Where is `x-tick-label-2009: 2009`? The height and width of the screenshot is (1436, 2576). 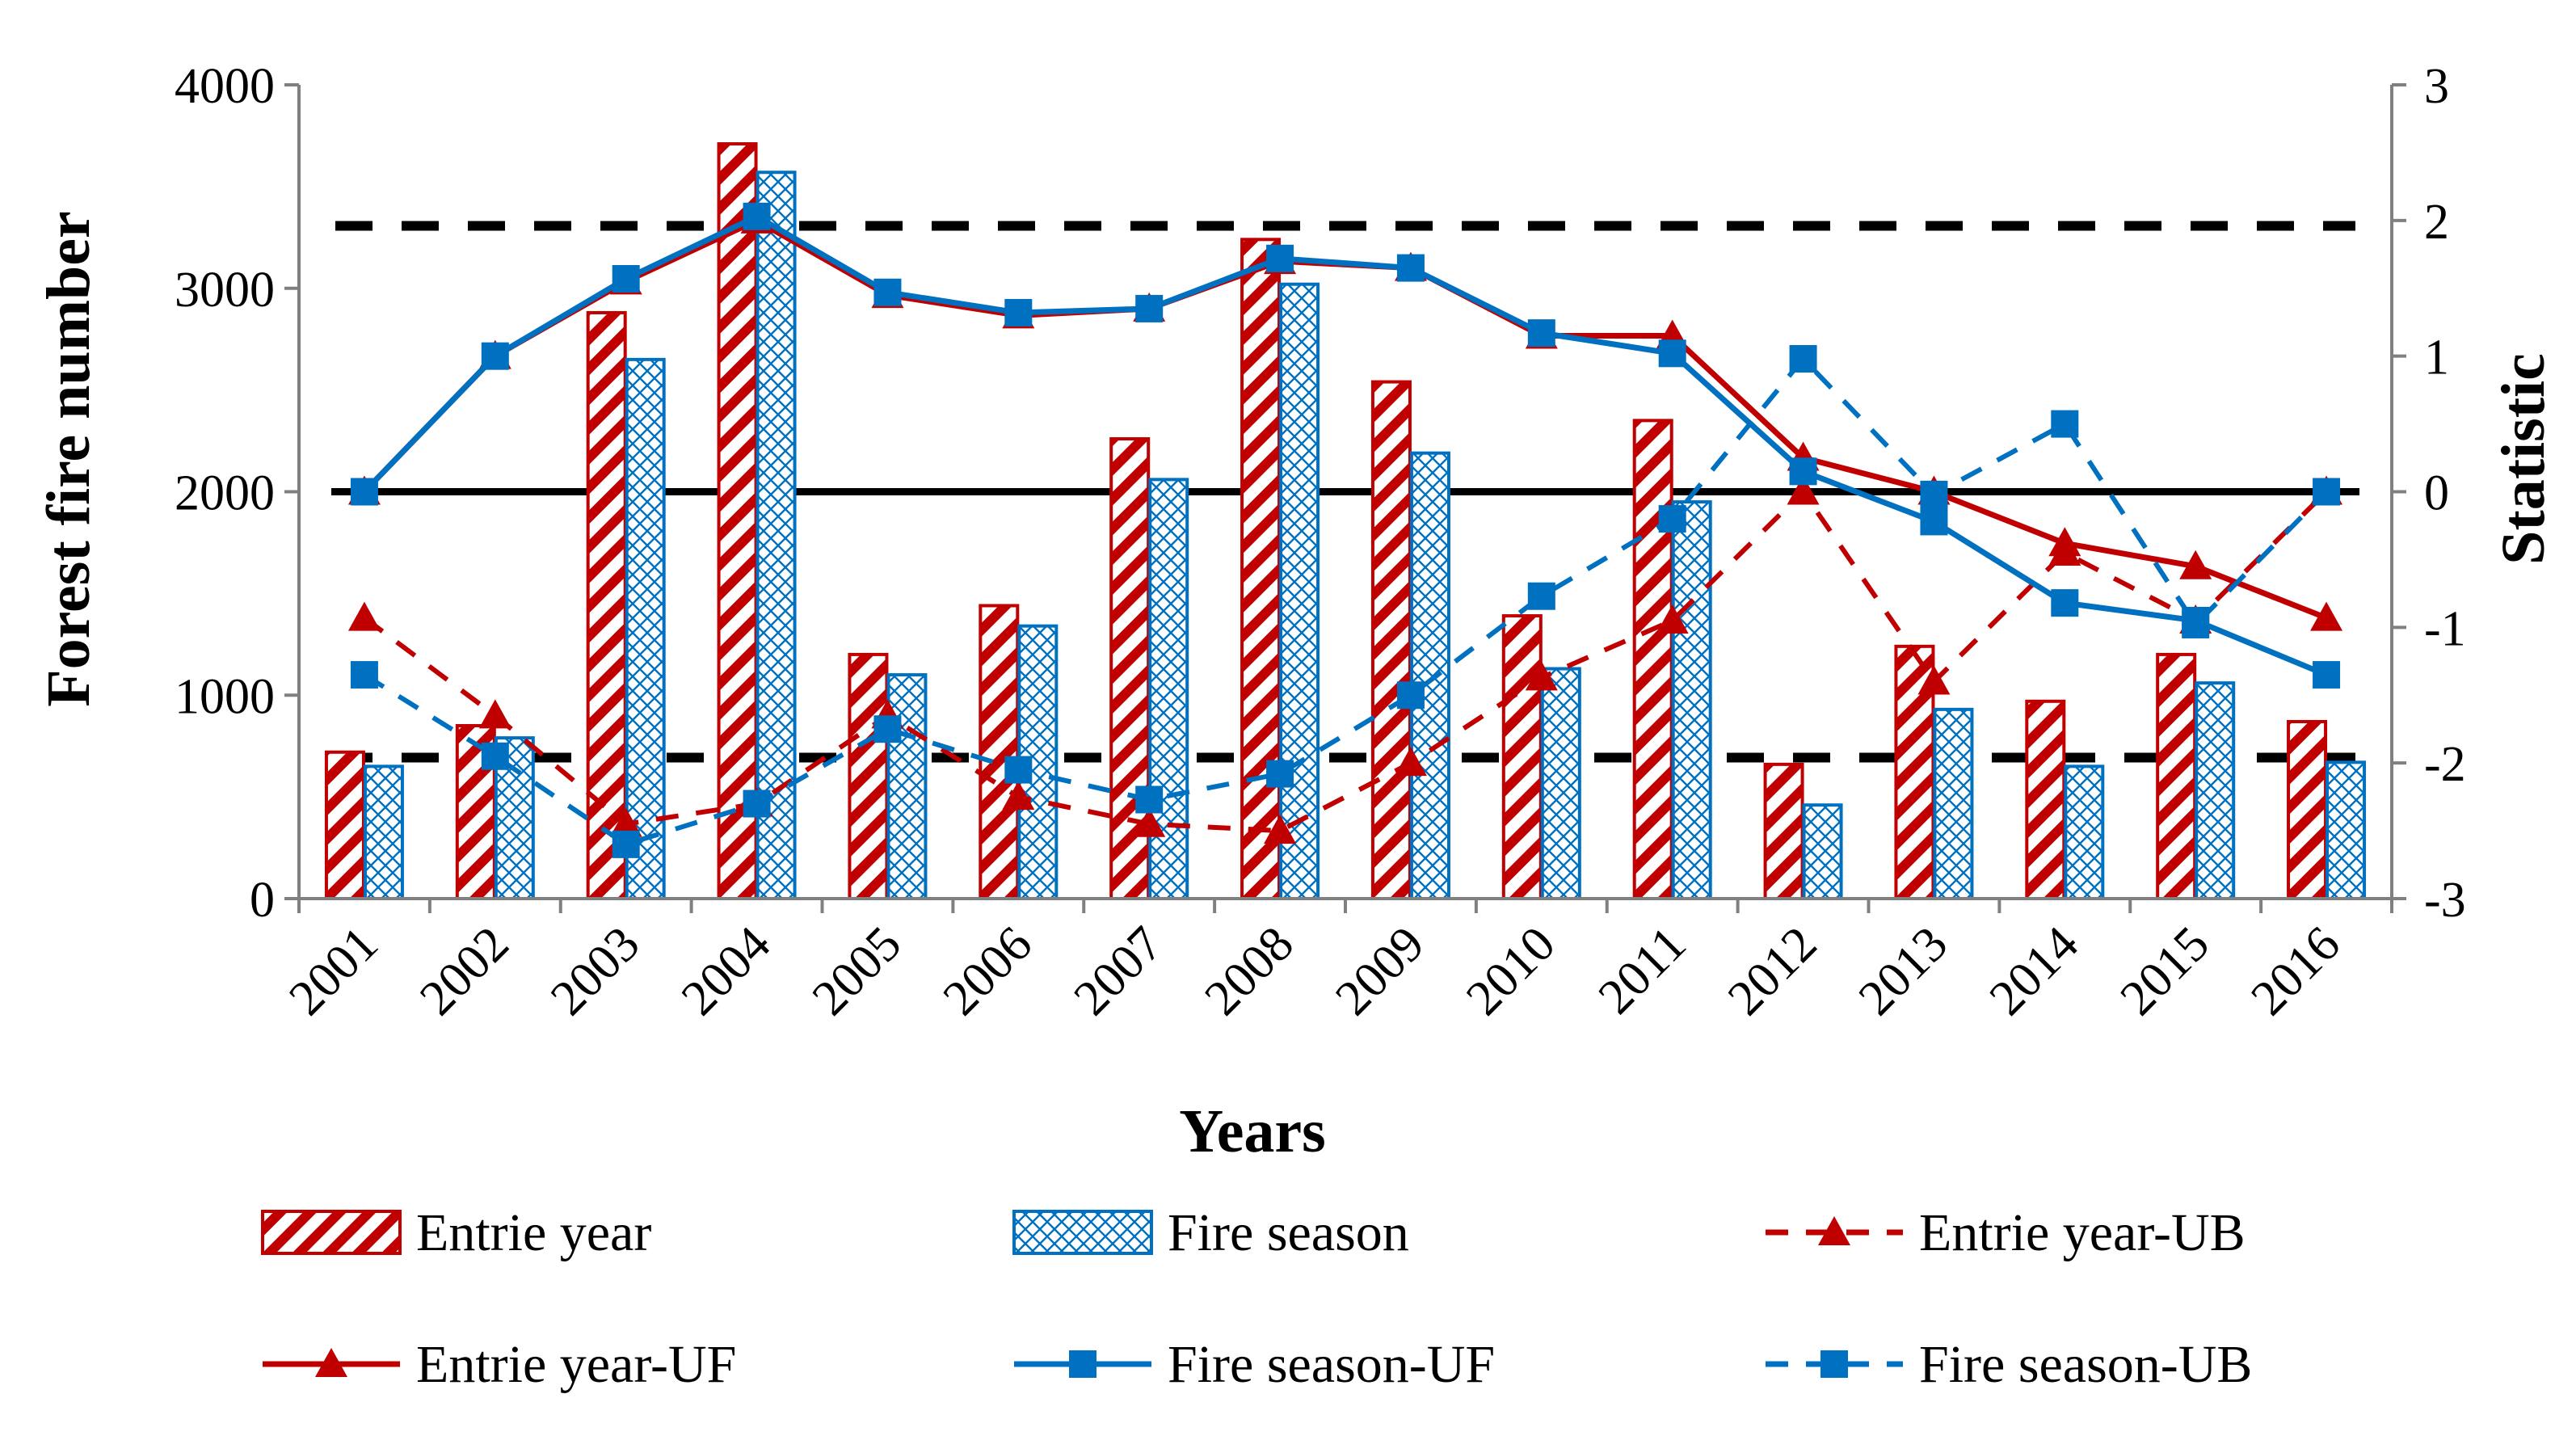
x-tick-label-2009: 2009 is located at coordinates (1380, 971).